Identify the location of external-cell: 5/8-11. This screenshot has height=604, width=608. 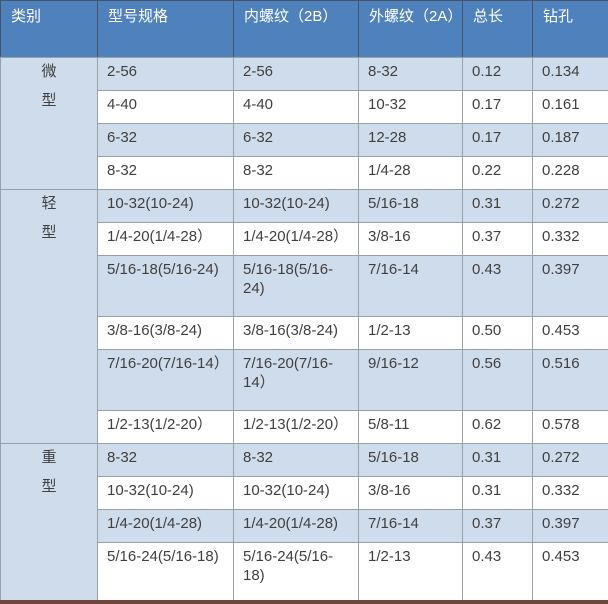
(410, 427).